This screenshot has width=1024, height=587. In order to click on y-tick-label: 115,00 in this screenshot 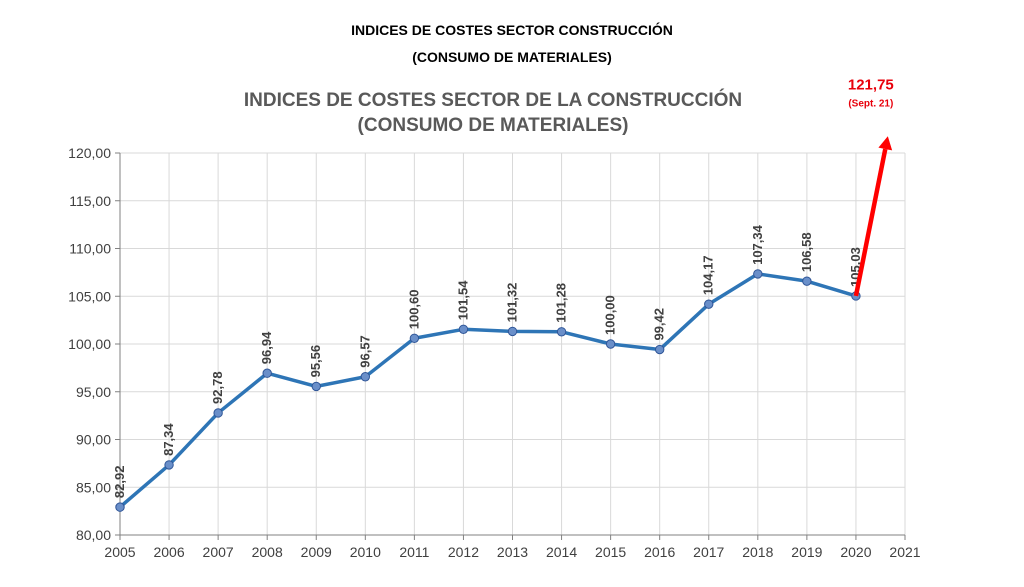, I will do `click(90, 201)`.